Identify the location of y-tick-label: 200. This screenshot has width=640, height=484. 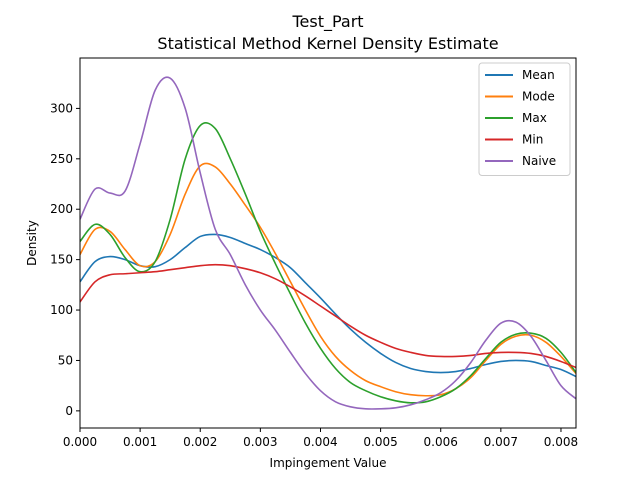
(61, 209).